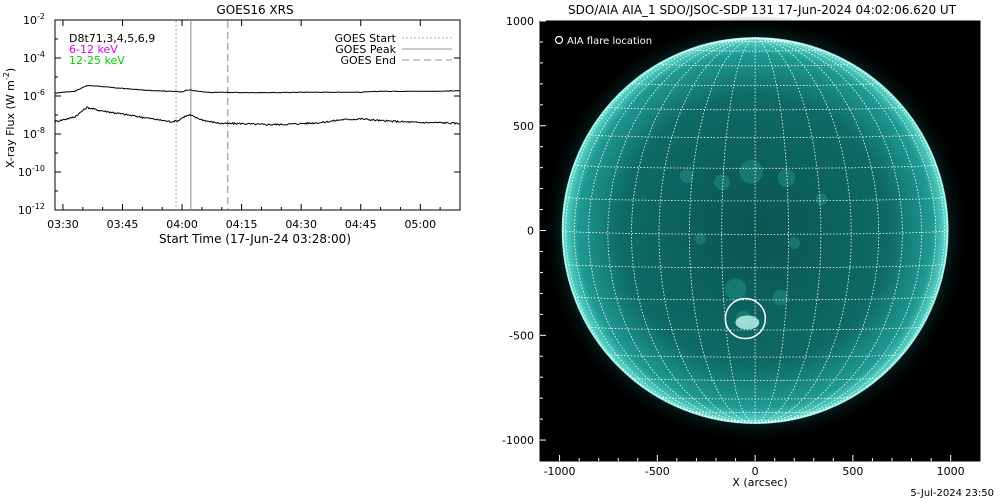 The width and height of the screenshot is (1000, 500). I want to click on aia-x-tick-label: -1000, so click(560, 471).